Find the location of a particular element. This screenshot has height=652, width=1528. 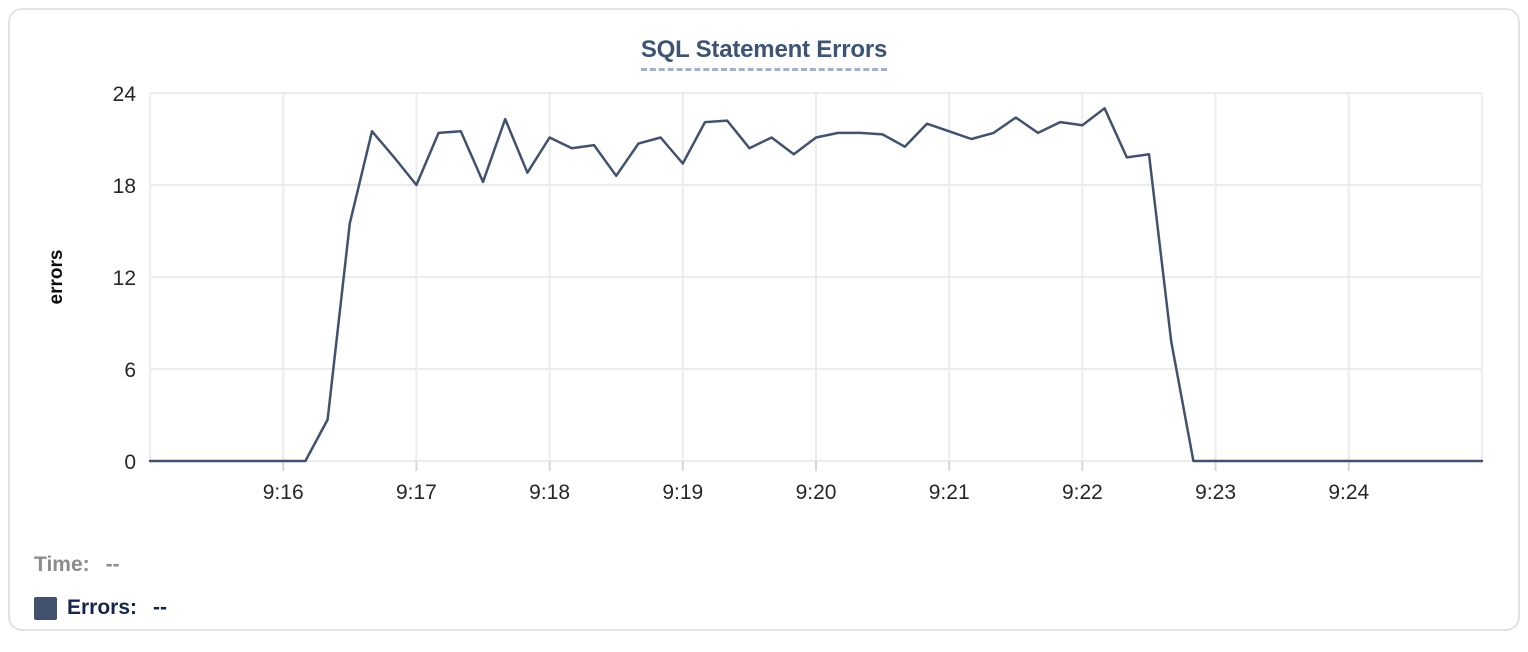

y-tick-label: 0 is located at coordinates (130, 462).